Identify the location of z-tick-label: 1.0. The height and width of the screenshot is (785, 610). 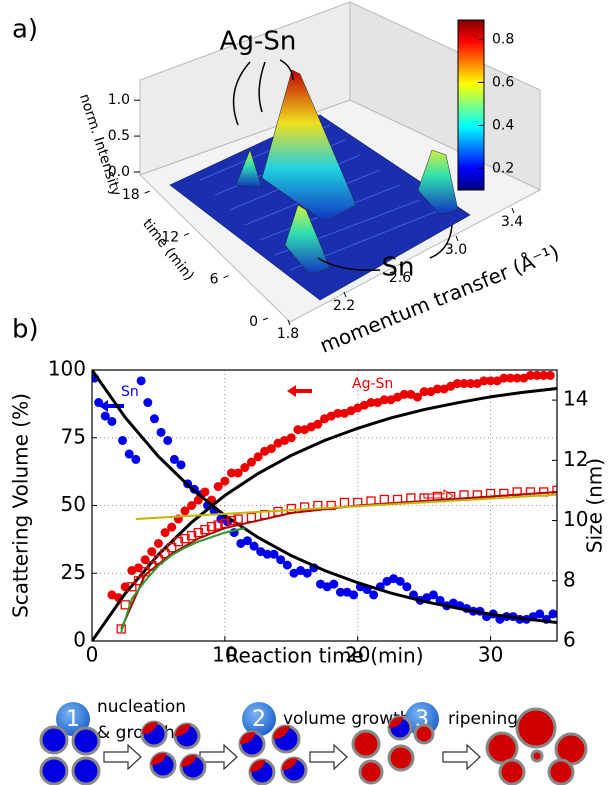
(119, 100).